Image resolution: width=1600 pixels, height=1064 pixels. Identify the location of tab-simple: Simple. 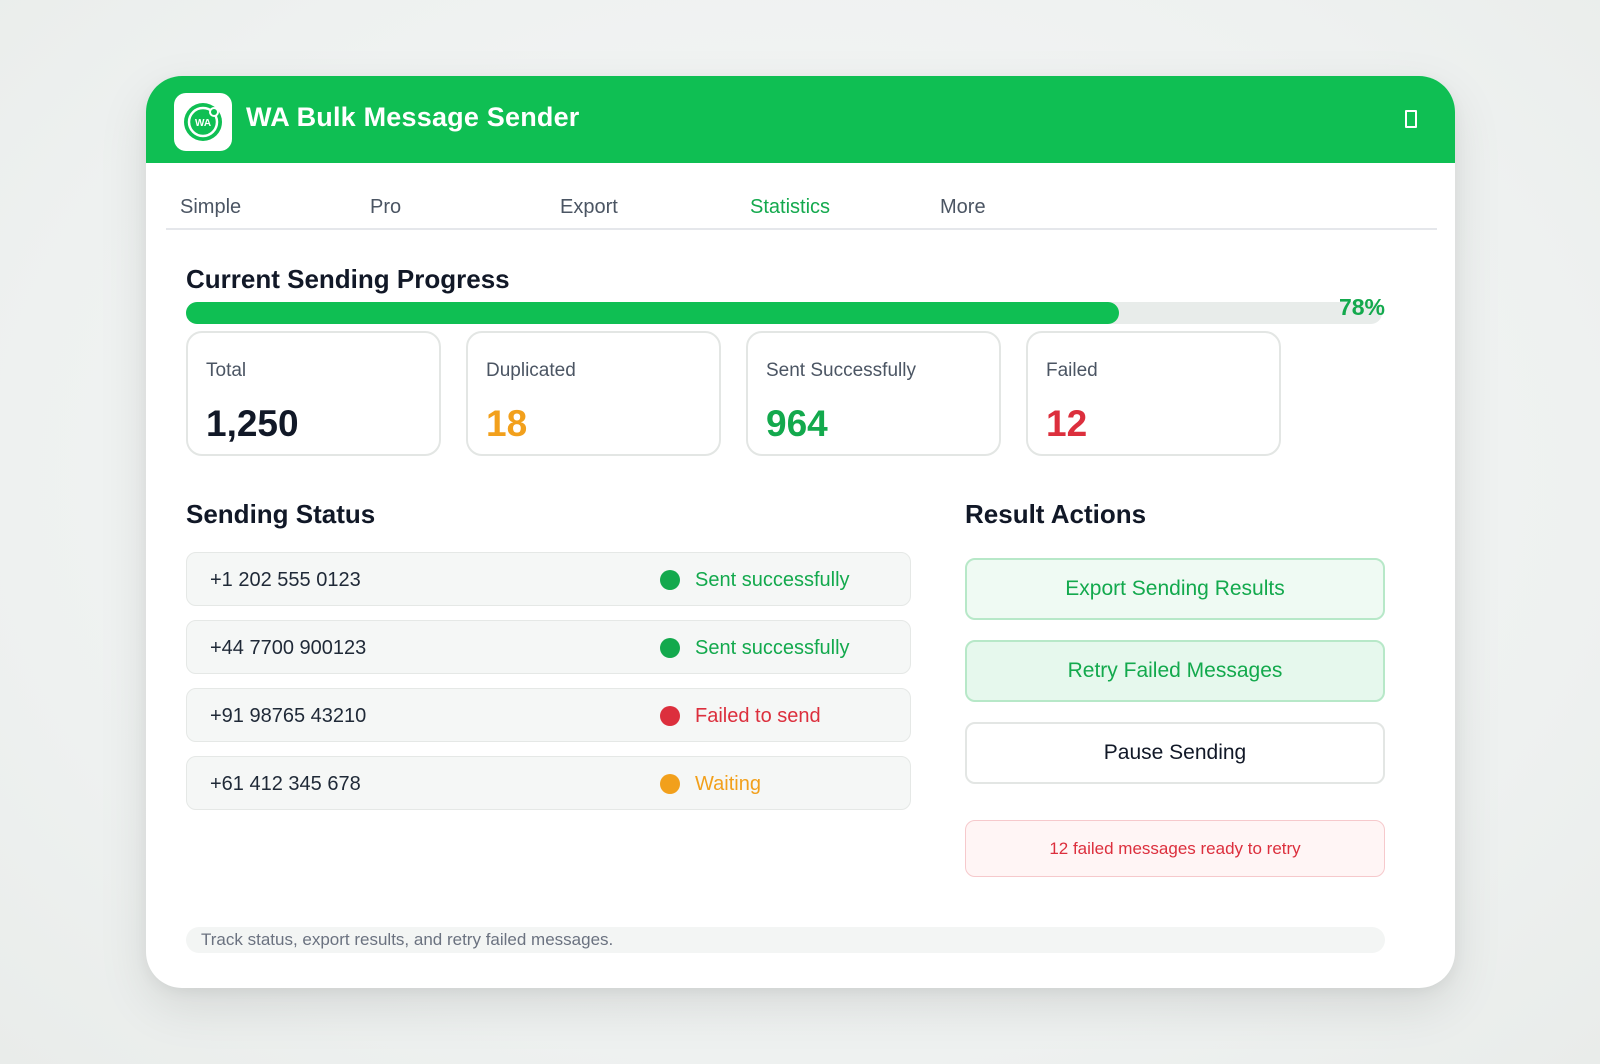
(211, 207).